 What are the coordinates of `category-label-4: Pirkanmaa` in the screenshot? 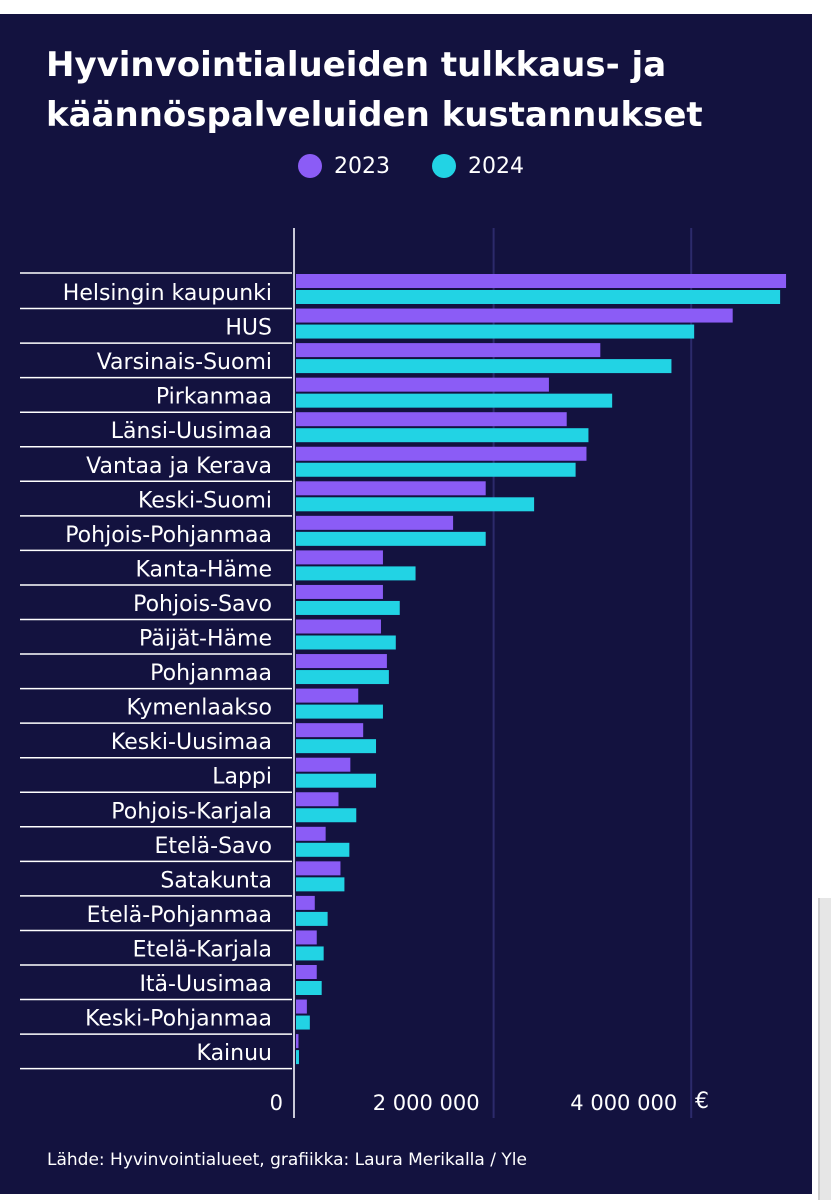 It's located at (214, 397).